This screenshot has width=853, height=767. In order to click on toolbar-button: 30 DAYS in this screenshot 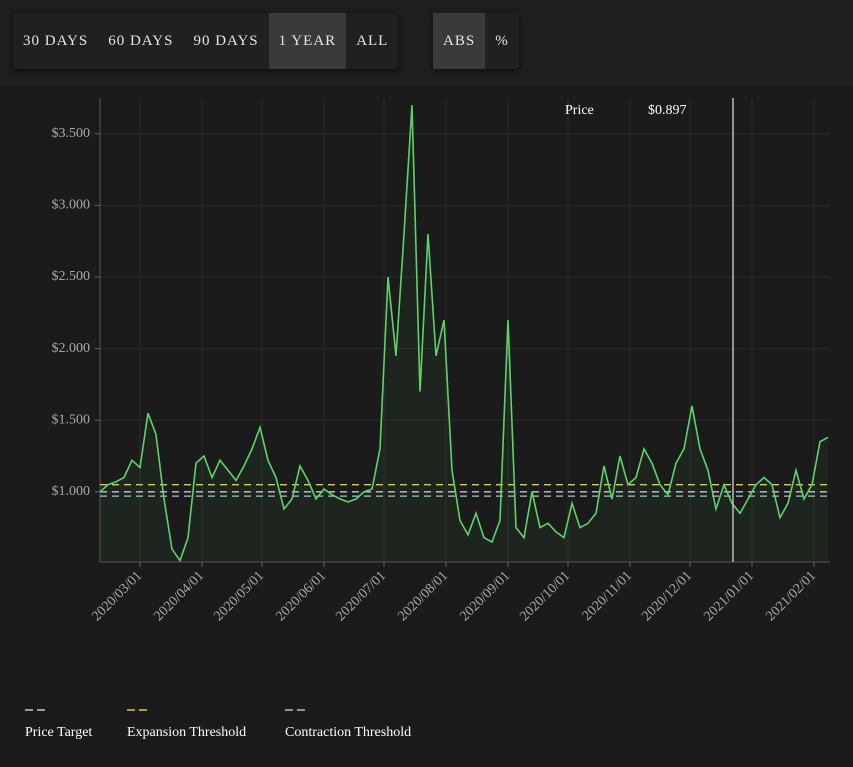, I will do `click(56, 41)`.